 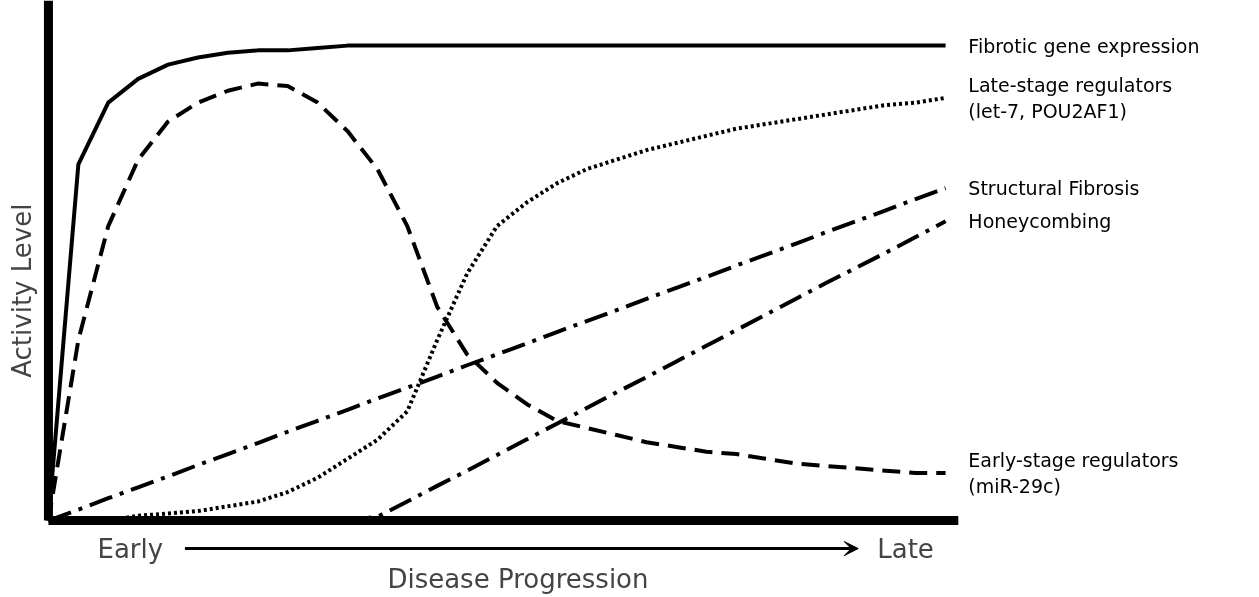 What do you see at coordinates (1070, 98) in the screenshot?
I see `series-label: Late-stage regulators (let-7, POU2AF1)` at bounding box center [1070, 98].